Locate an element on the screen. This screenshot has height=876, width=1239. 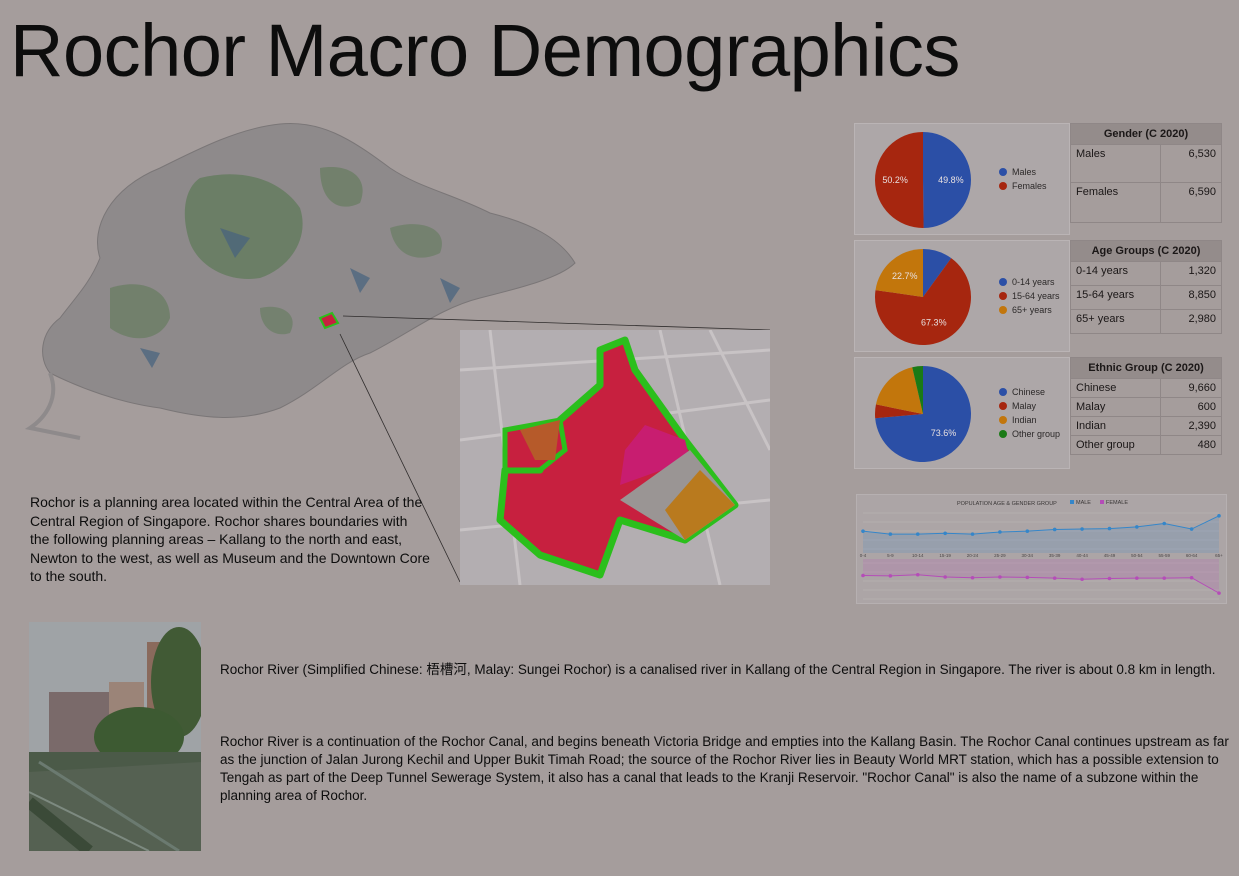
gender-legend: Males Females is located at coordinates (1023, 179).